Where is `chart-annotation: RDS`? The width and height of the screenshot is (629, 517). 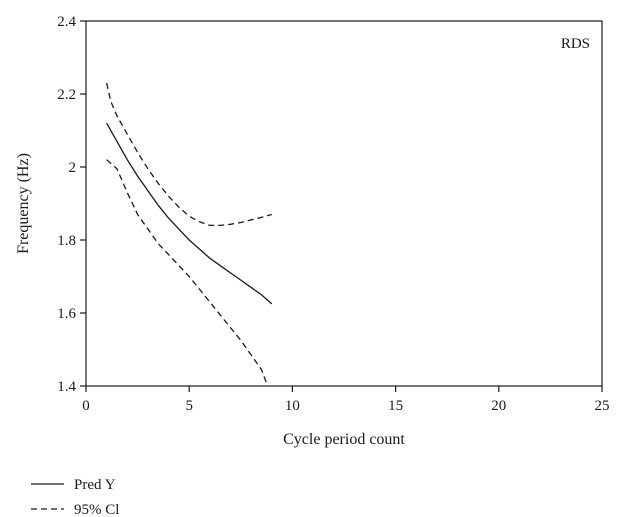
chart-annotation: RDS is located at coordinates (575, 44).